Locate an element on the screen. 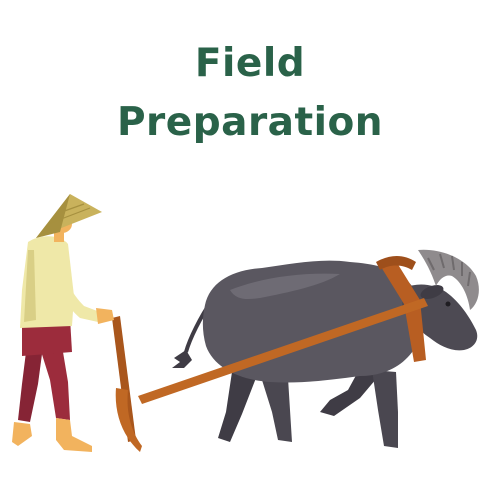 The height and width of the screenshot is (500, 500). buffalo-front-leg-near is located at coordinates (385, 409).